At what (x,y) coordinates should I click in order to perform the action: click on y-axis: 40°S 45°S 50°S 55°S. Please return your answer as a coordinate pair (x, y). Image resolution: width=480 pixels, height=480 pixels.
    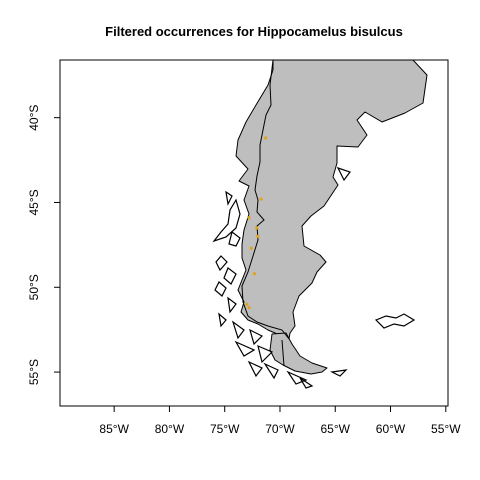
    Looking at the image, I should click on (43, 245).